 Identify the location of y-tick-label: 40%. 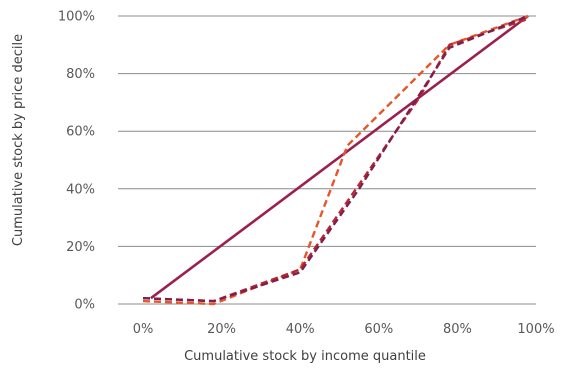
(80, 189).